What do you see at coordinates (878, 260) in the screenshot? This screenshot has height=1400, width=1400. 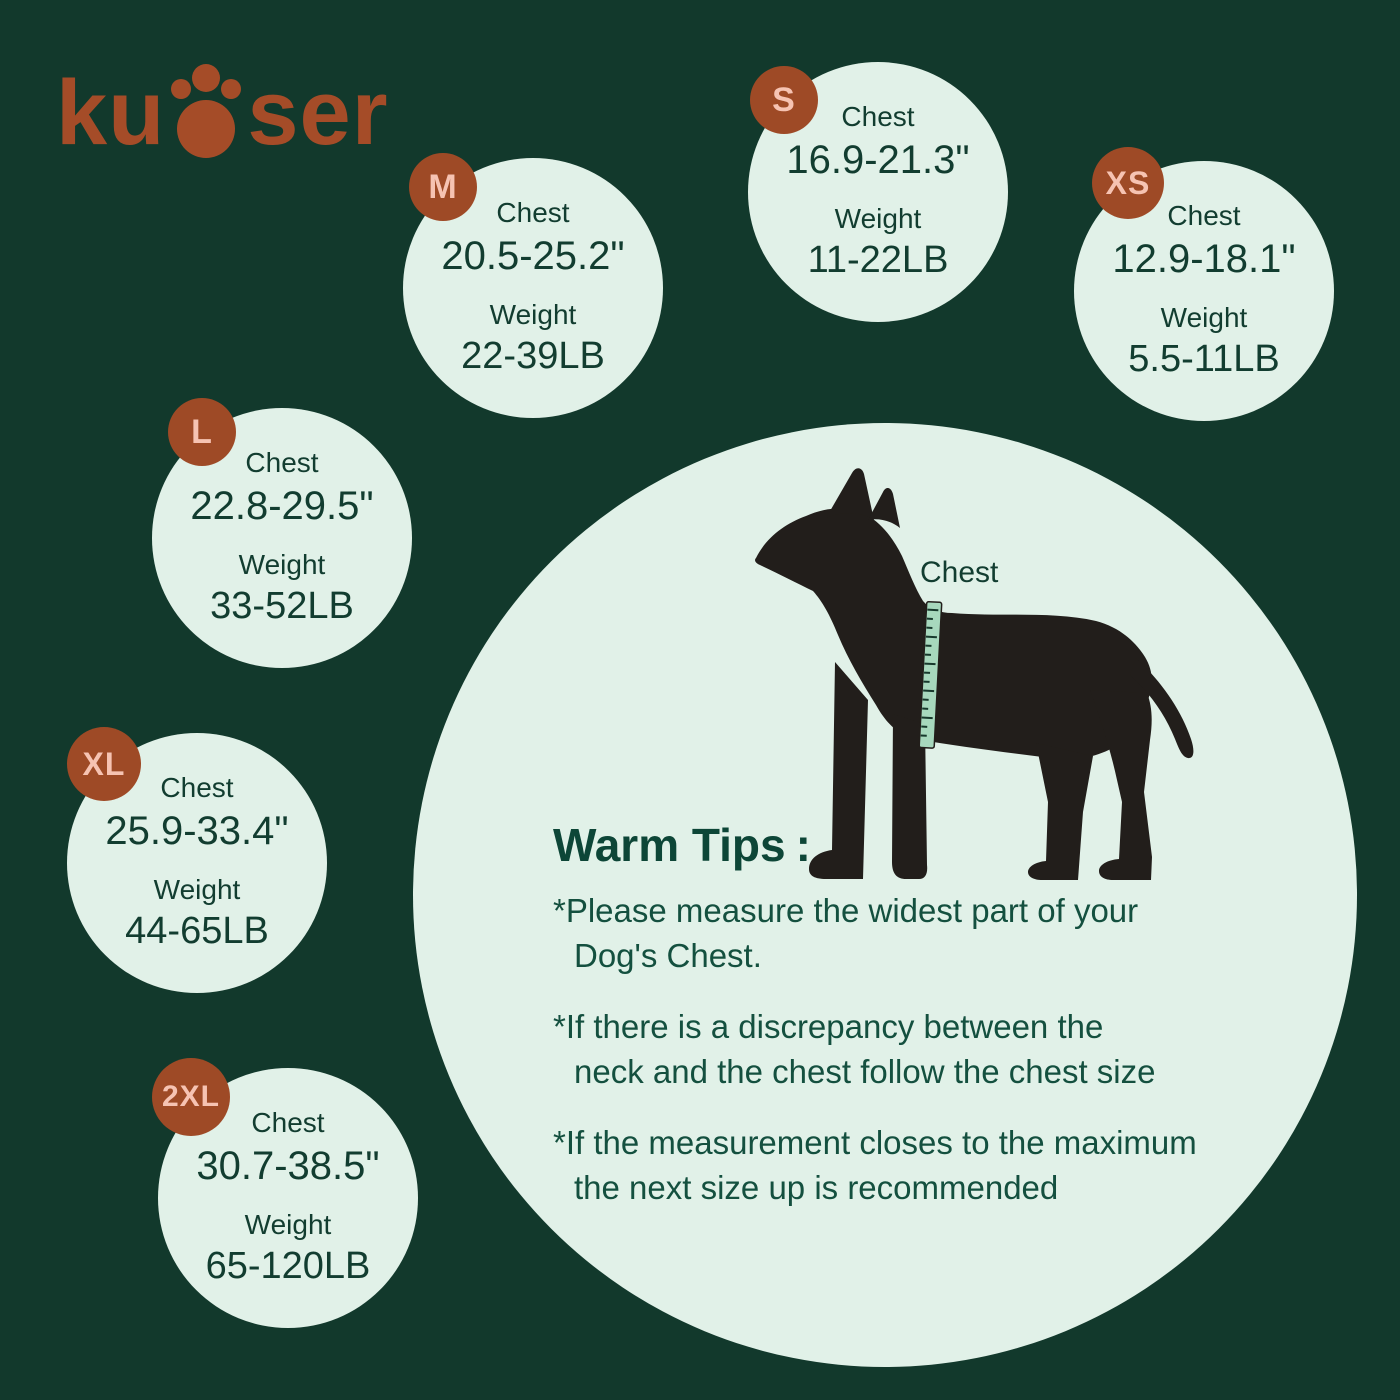 I see `weight-value: 11-22LB` at bounding box center [878, 260].